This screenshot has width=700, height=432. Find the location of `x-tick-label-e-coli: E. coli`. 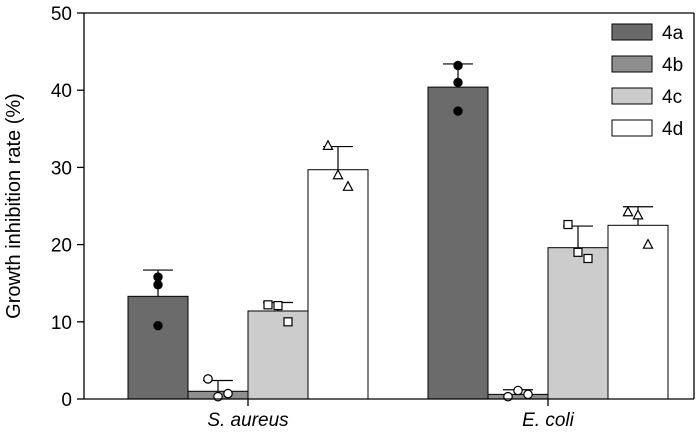

x-tick-label-e-coli: E. coli is located at coordinates (548, 420).